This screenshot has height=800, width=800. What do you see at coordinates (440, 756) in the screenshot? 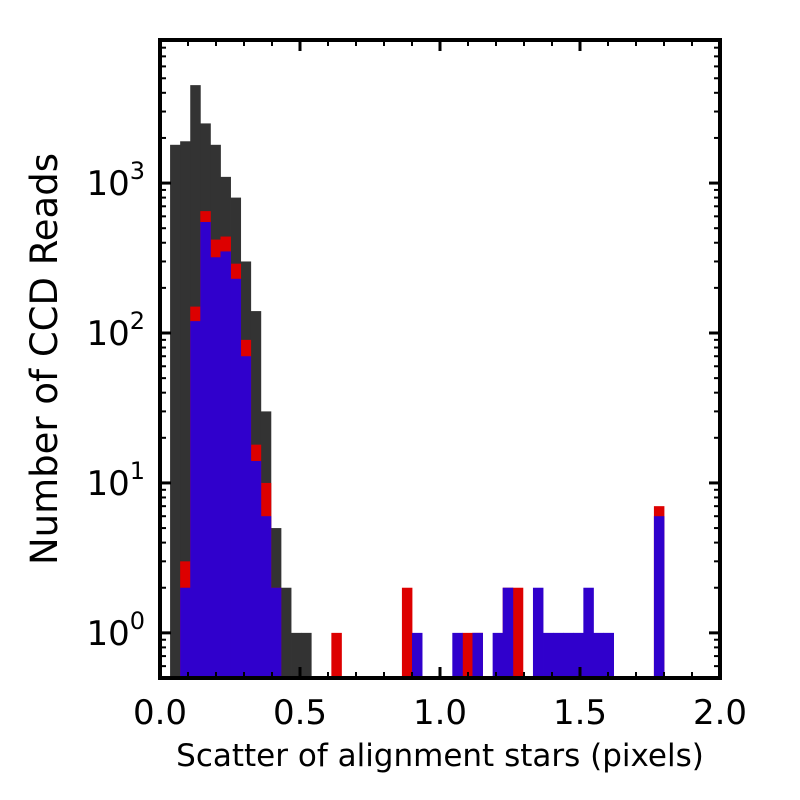
I see `x-axis-label: Scatter of alignment stars (pixels)` at bounding box center [440, 756].